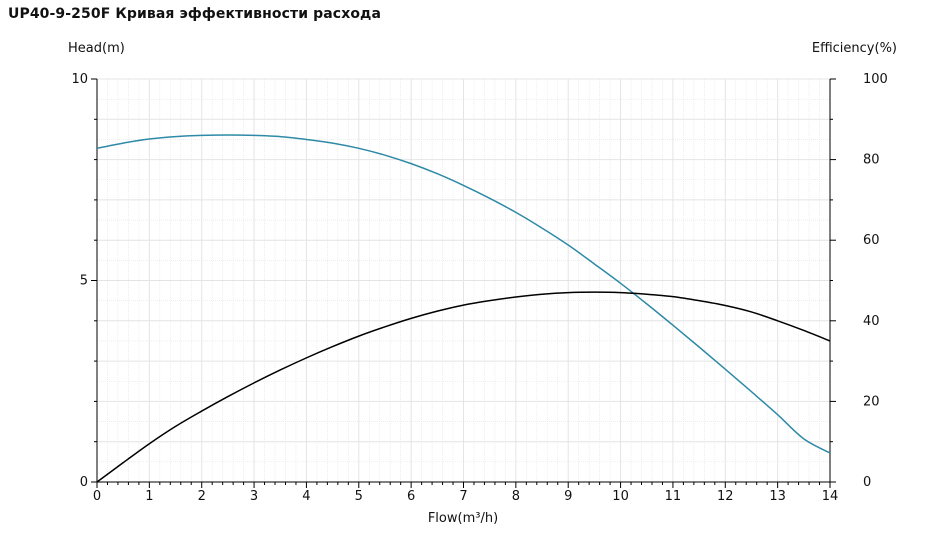 This screenshot has height=549, width=928. What do you see at coordinates (254, 496) in the screenshot?
I see `x-tick-label: 3` at bounding box center [254, 496].